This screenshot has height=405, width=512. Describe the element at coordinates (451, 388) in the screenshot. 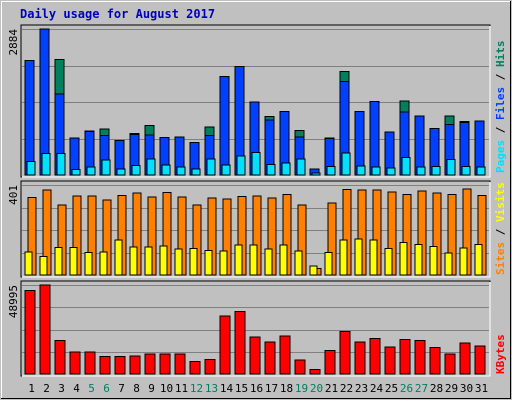

I see `day-label-29: 29` at that location.